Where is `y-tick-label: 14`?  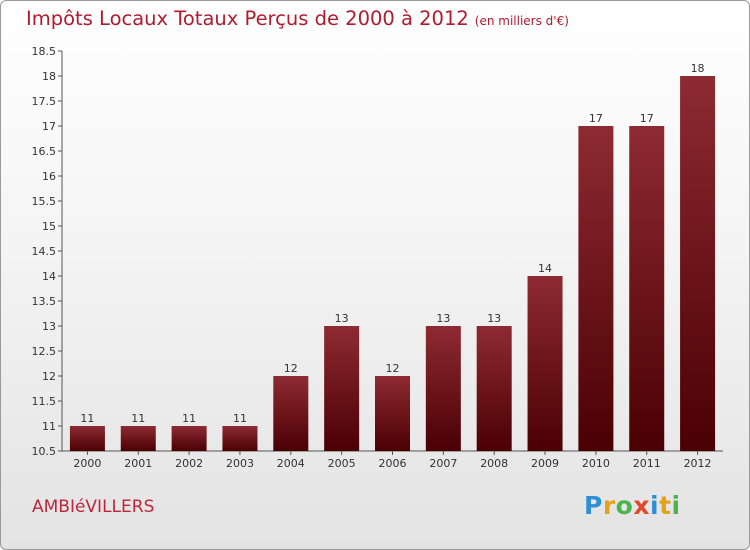
y-tick-label: 14 is located at coordinates (49, 276).